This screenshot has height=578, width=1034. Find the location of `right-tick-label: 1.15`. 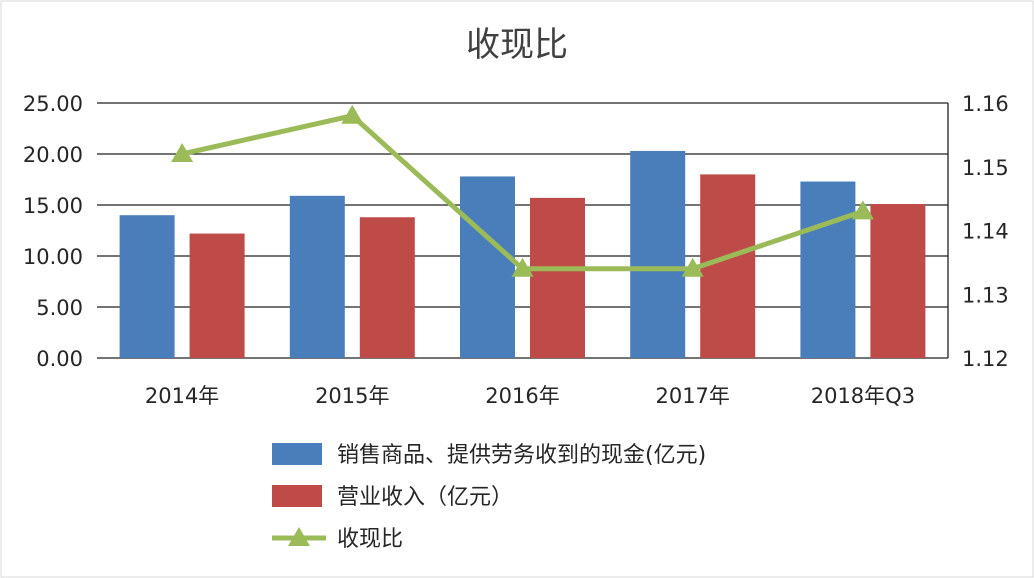

right-tick-label: 1.15 is located at coordinates (985, 168).